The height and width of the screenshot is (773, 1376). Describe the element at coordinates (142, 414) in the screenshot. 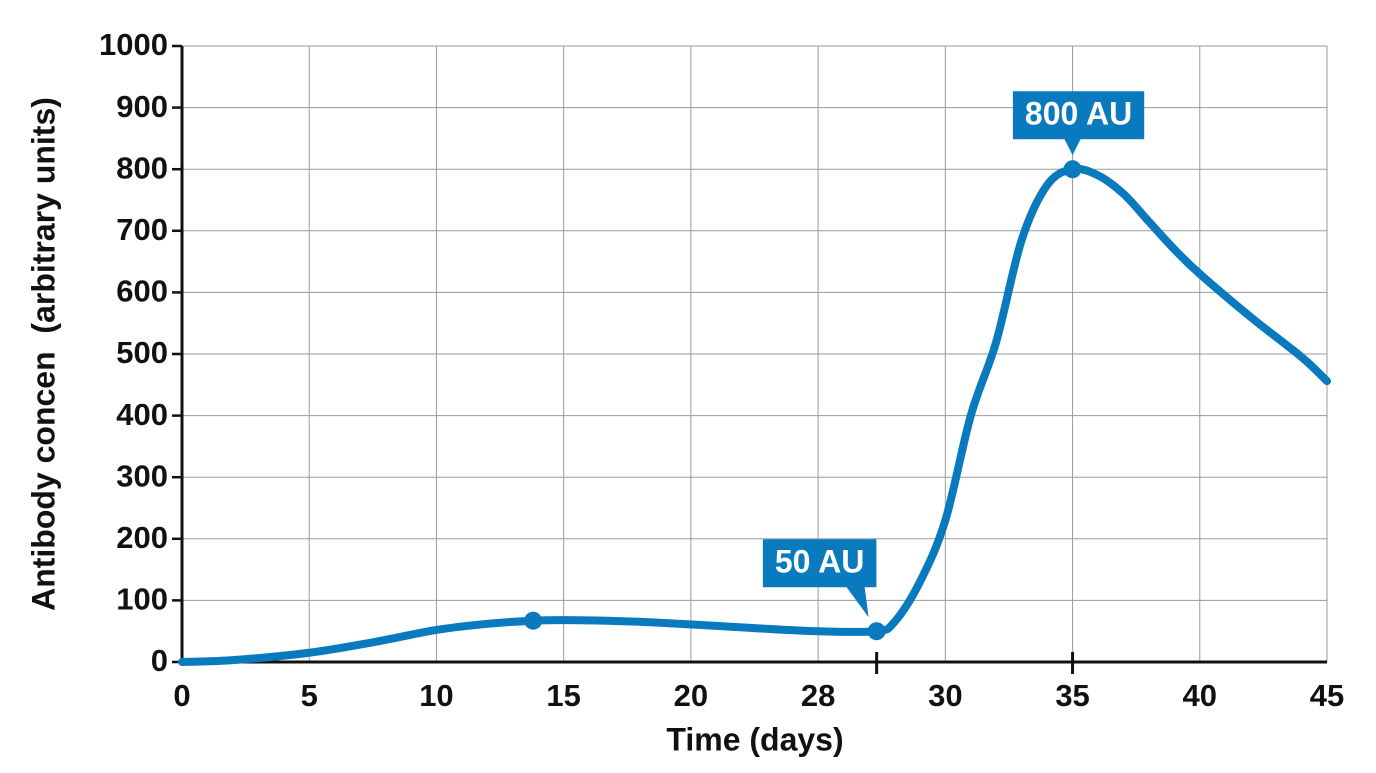

I see `y-tick-label: 400` at that location.